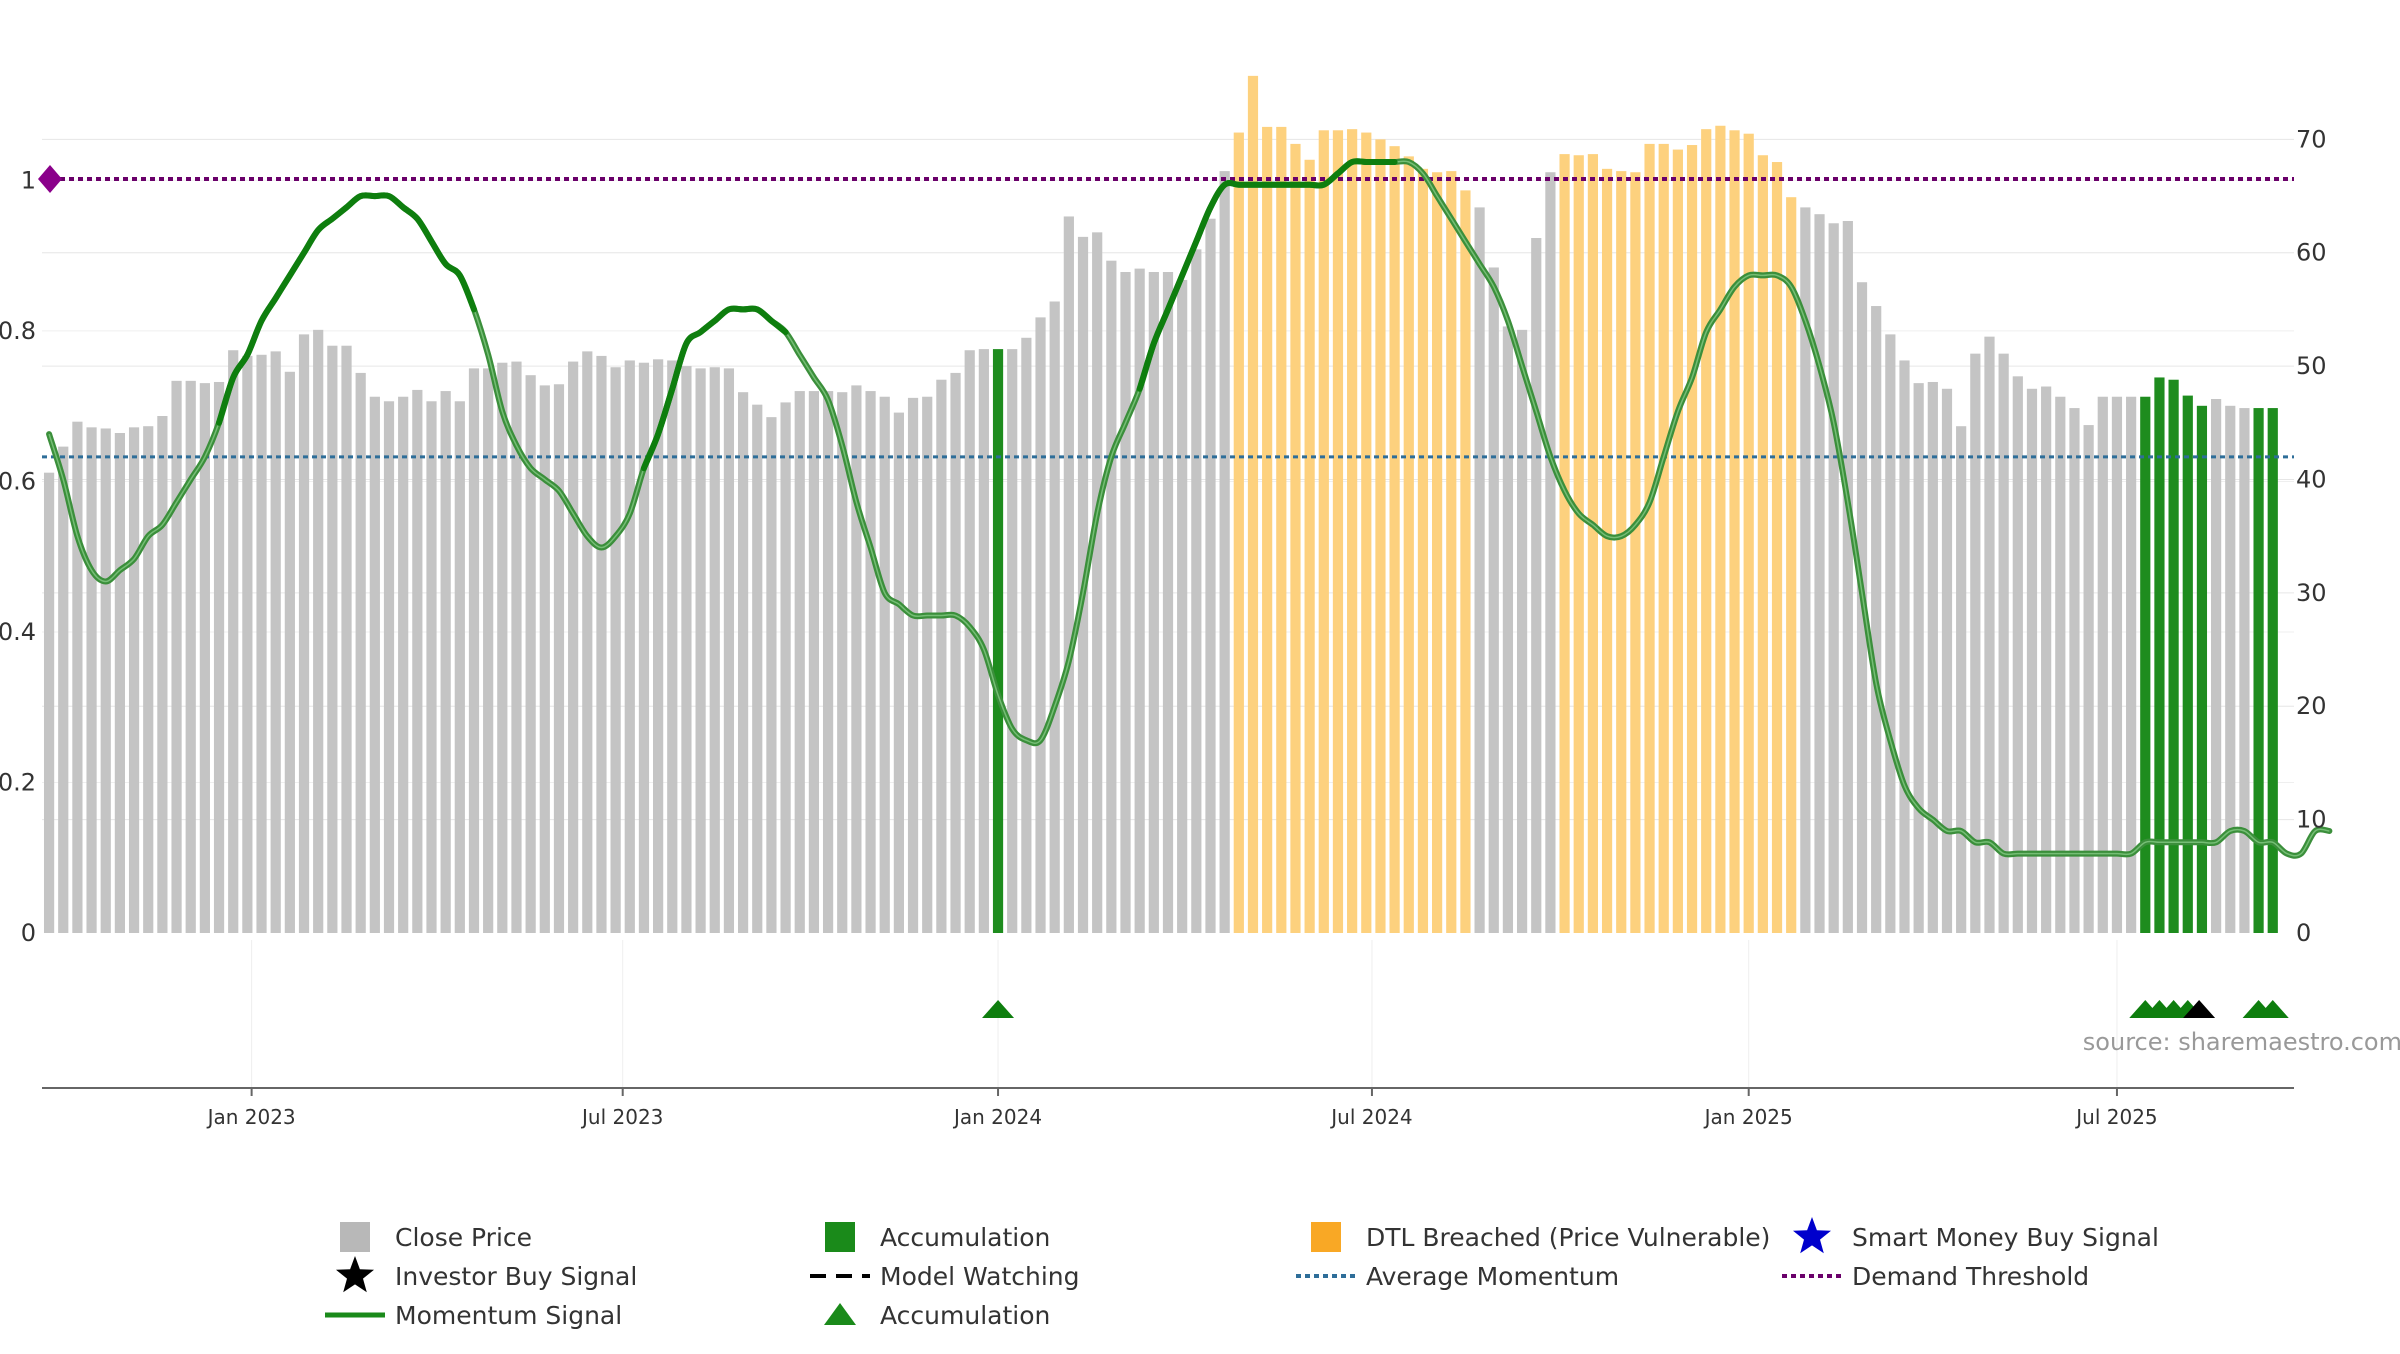 The image size is (2400, 1354). I want to click on legend-item-momentum_signal: Momentum Signal, so click(473, 1315).